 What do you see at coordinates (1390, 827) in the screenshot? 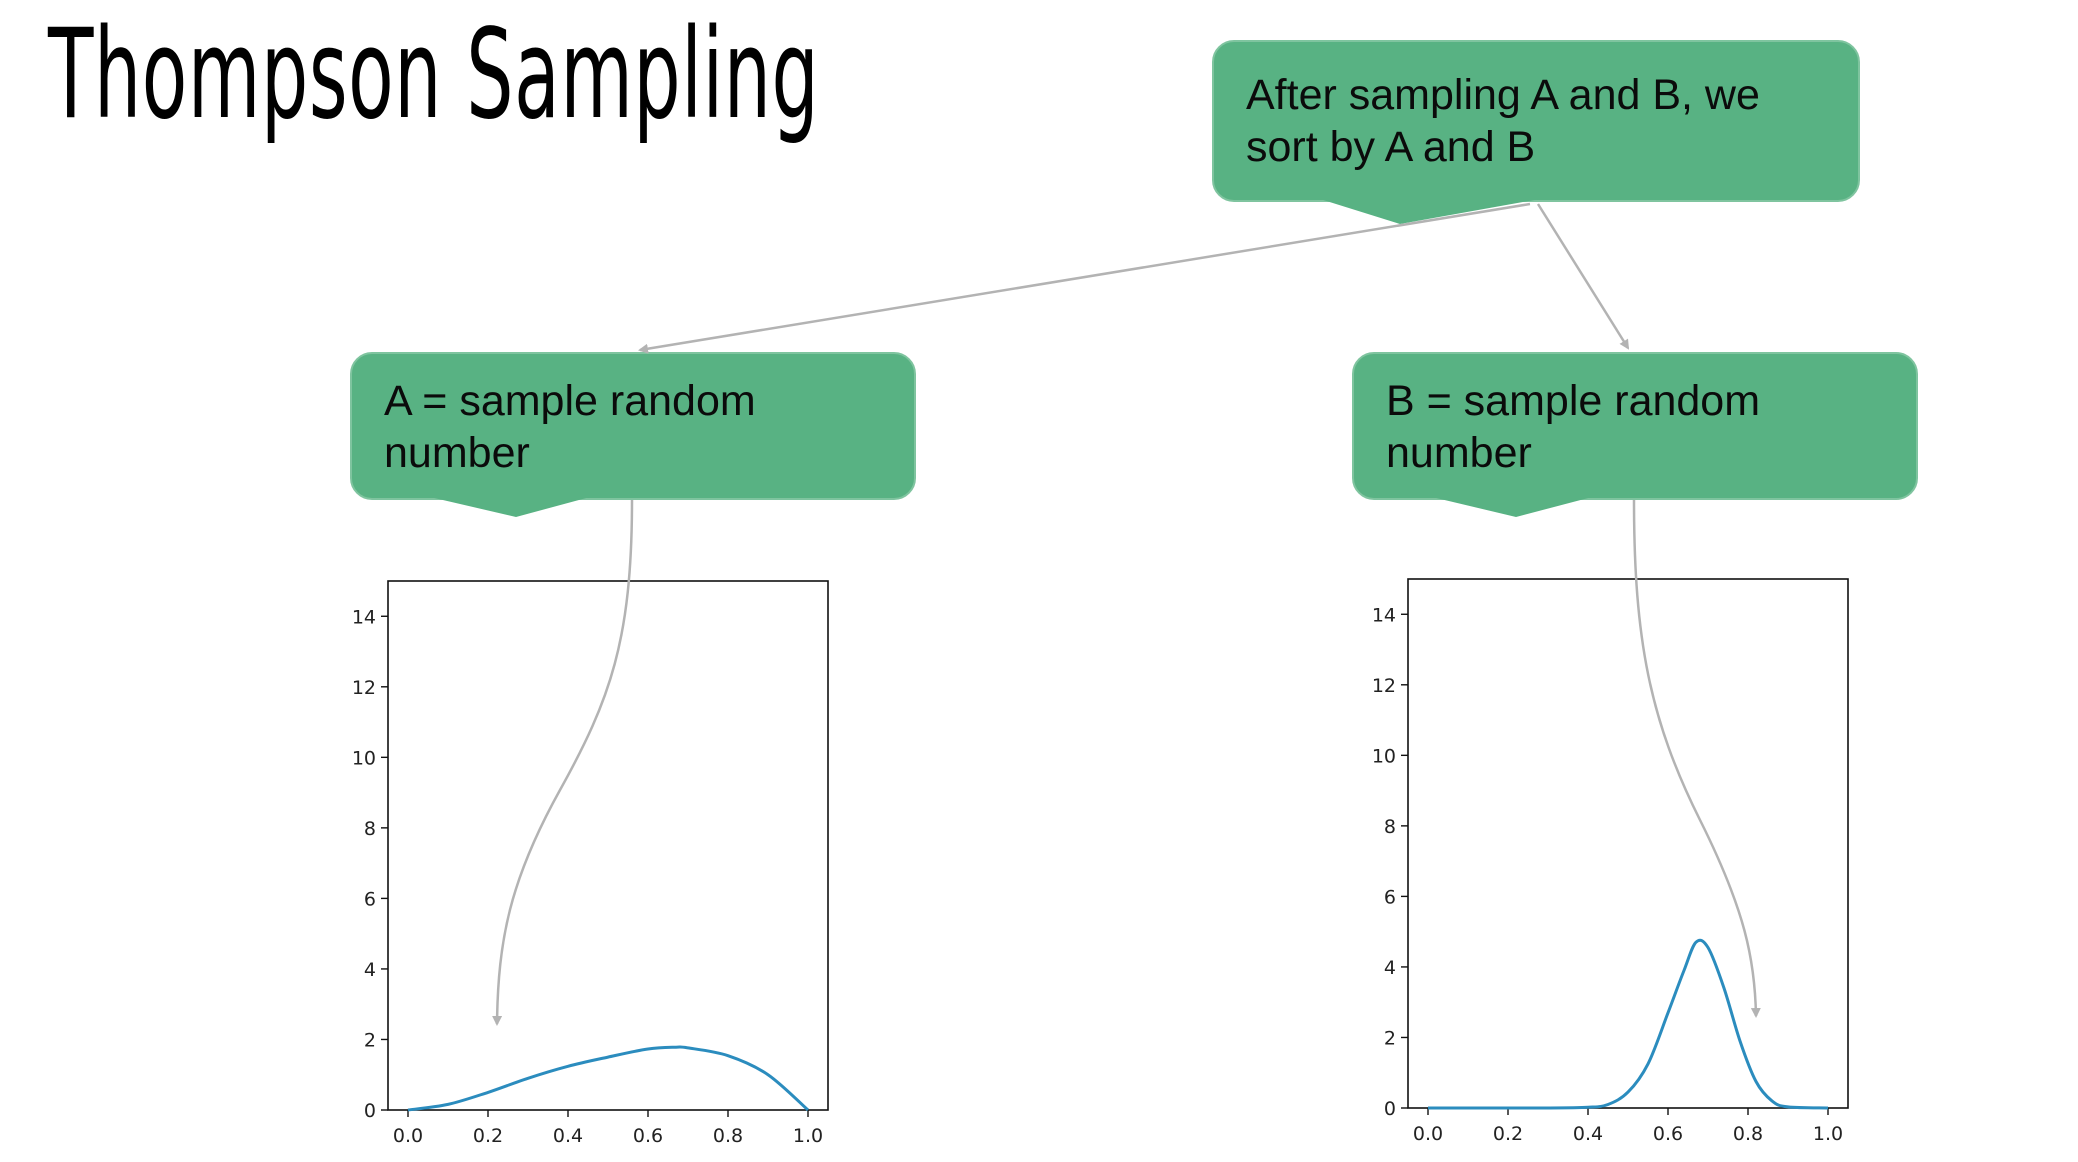
I see `chart-b-ytick-label: 8` at bounding box center [1390, 827].